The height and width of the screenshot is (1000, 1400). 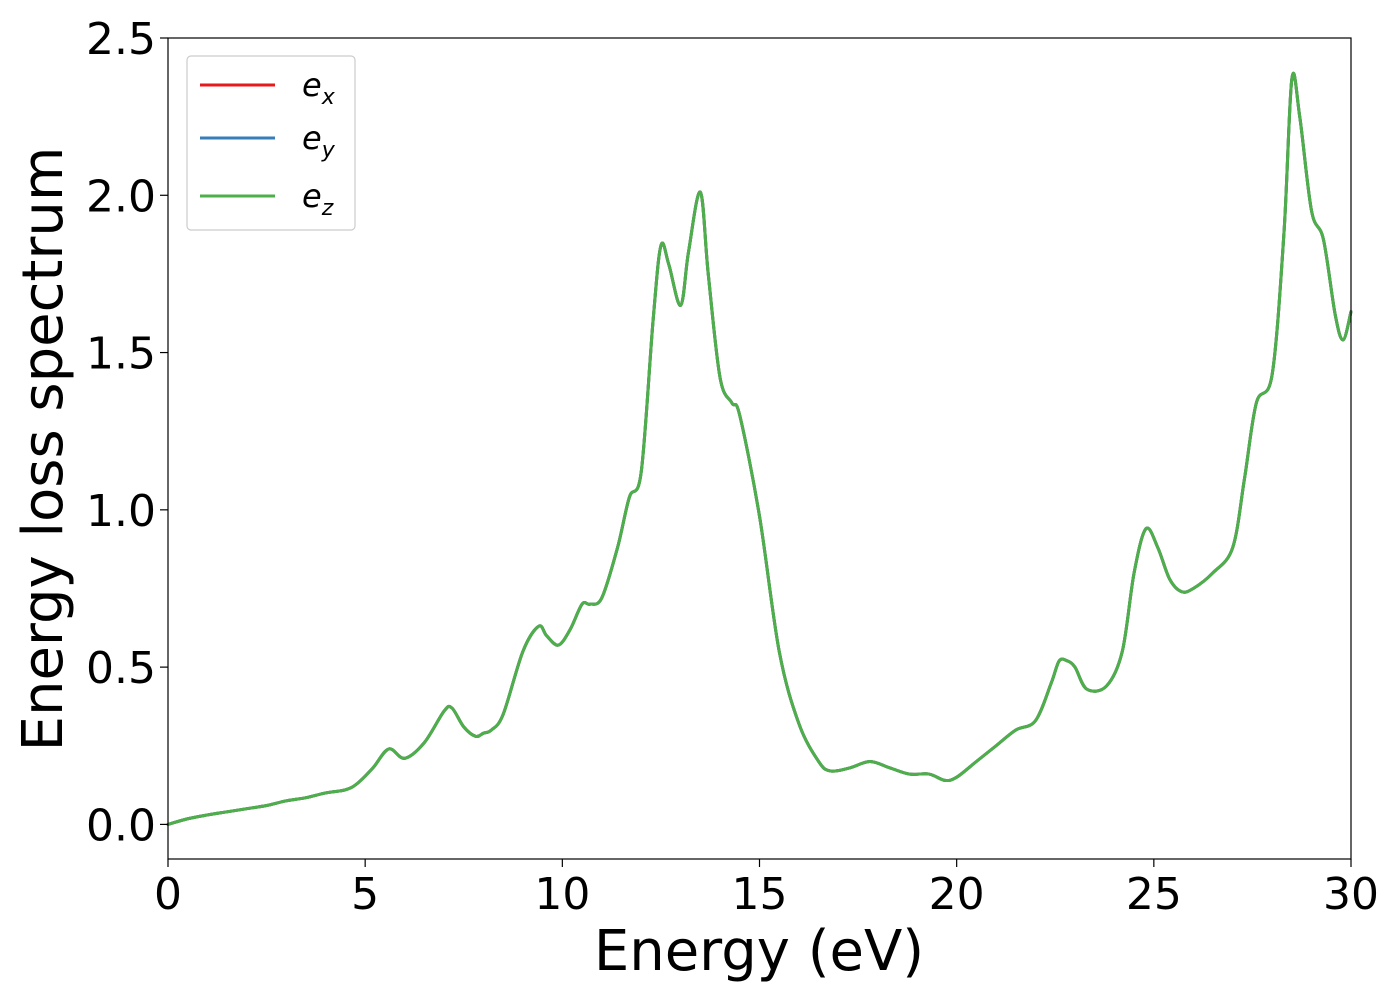 I want to click on legend-label-z: ez, so click(x=318, y=199).